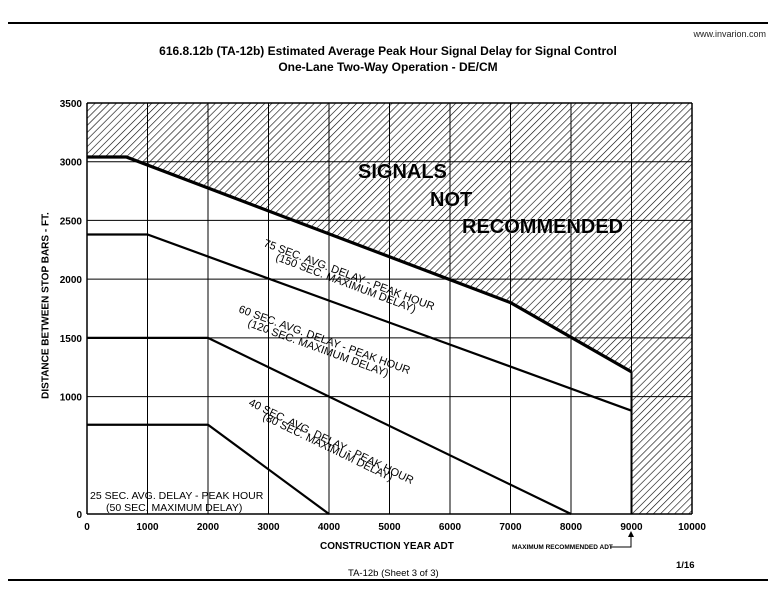 Image resolution: width=776 pixels, height=600 pixels. I want to click on y-tick-label: 3000, so click(71, 163).